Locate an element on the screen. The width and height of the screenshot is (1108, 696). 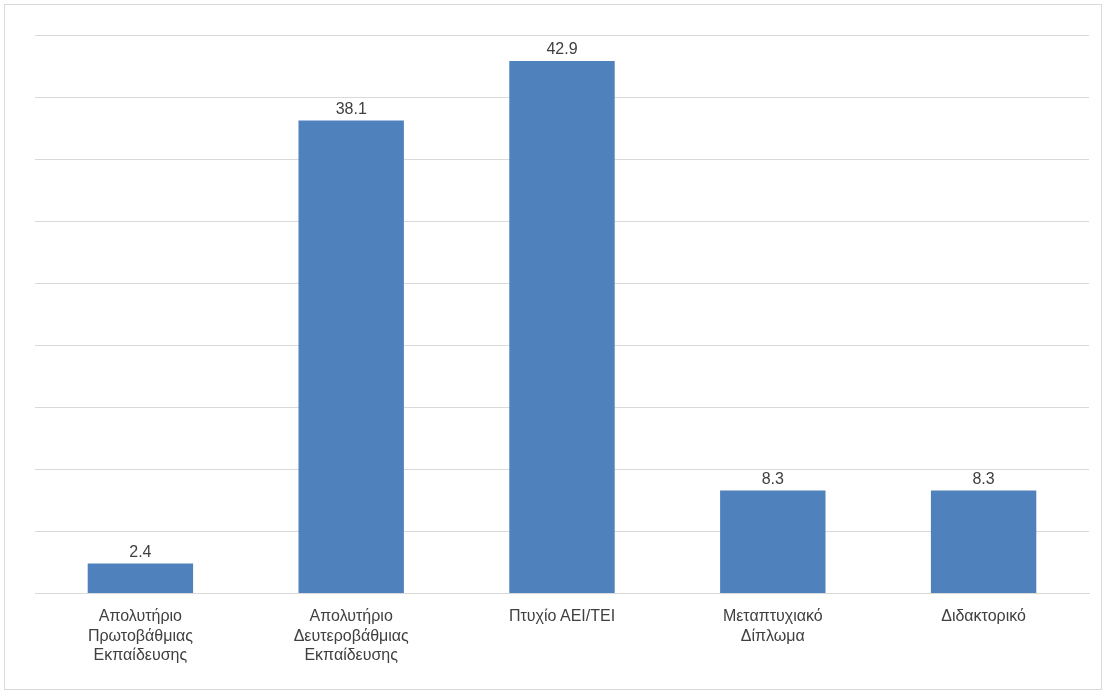
x-tick-label: Απολυτήριο Δευτεροβάθμιας Εκπαίδευσης is located at coordinates (351, 635).